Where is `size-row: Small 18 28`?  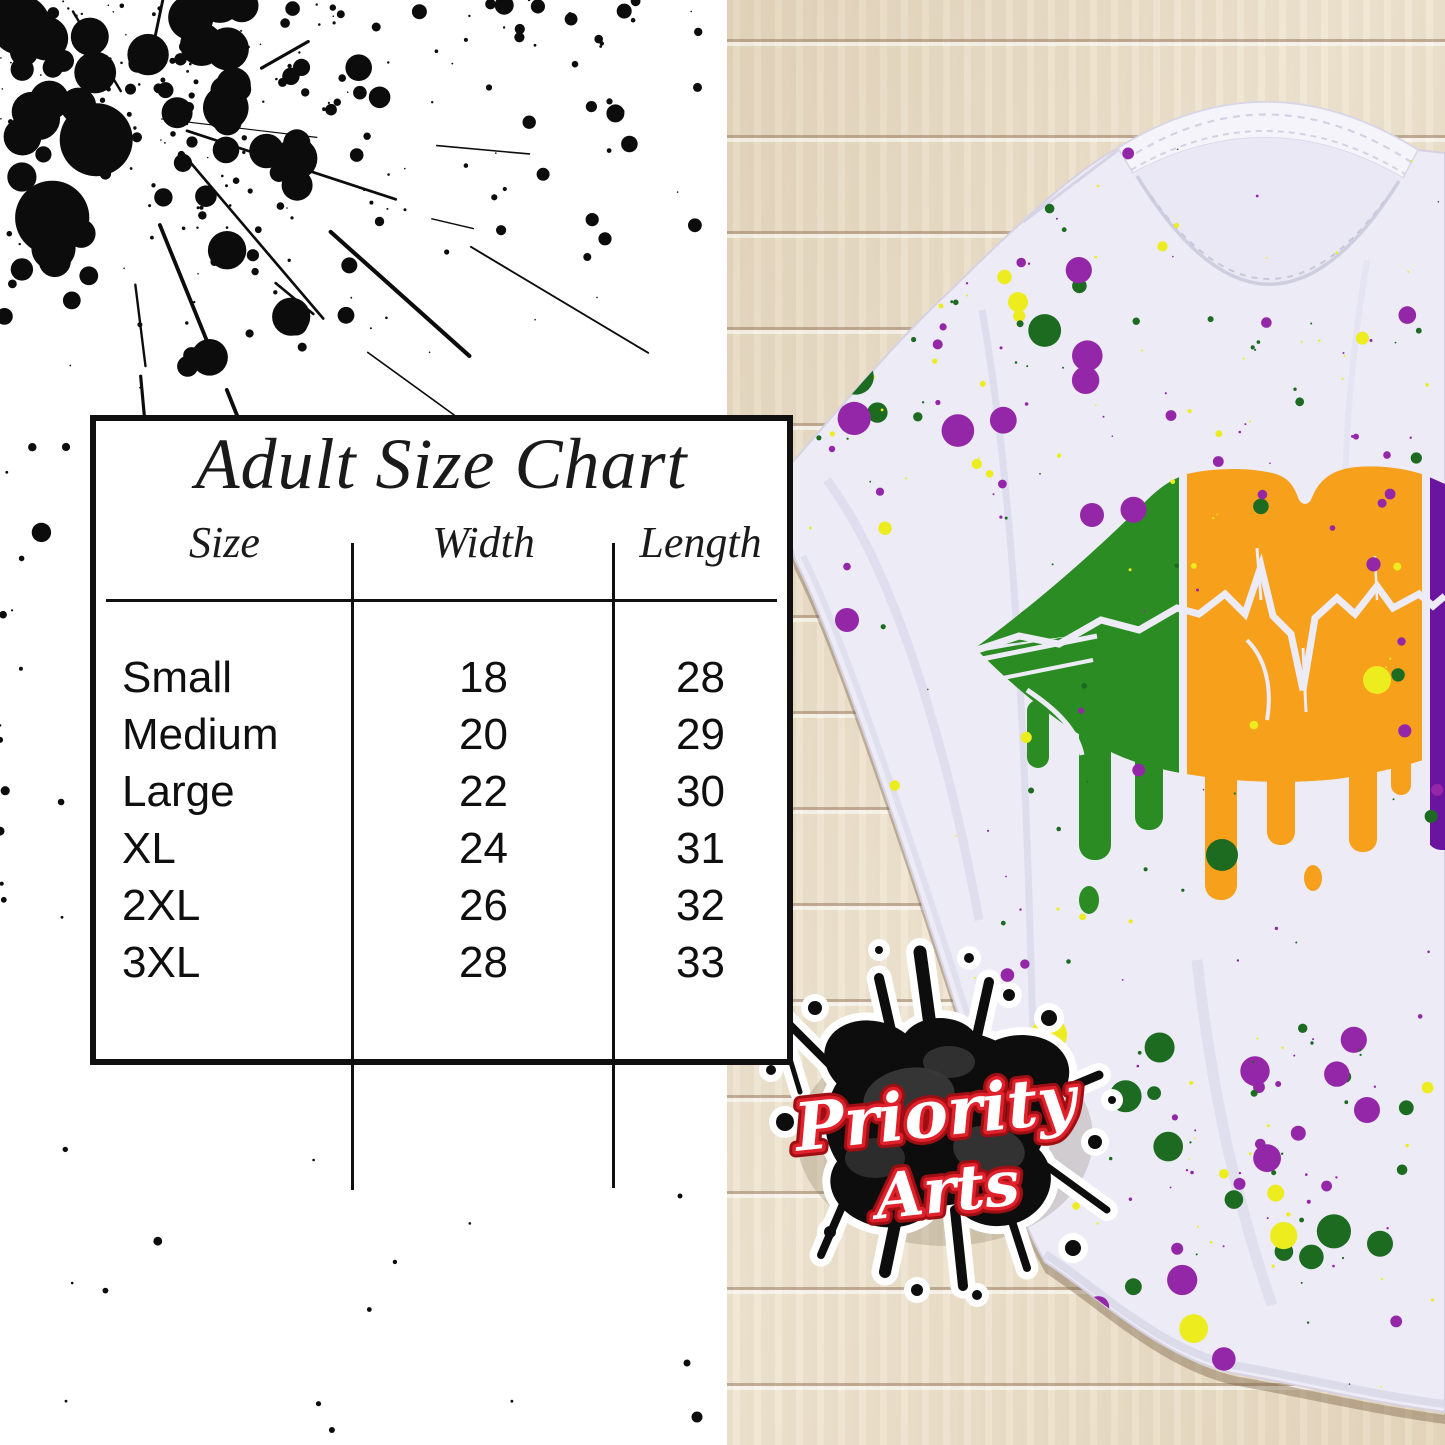
size-row: Small 18 28 is located at coordinates (441, 677).